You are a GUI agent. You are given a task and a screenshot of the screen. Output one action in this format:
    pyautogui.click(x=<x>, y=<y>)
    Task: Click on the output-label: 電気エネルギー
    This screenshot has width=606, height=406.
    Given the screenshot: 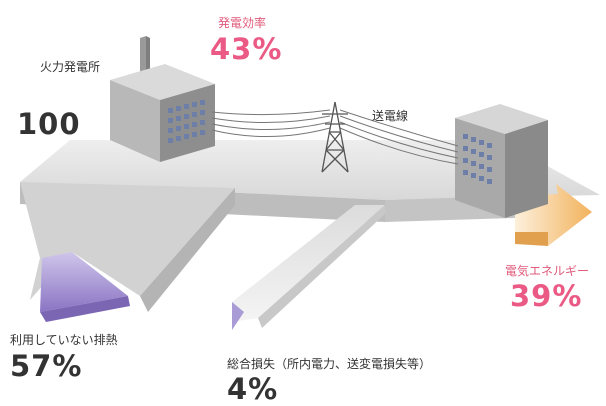 What is the action you would take?
    pyautogui.click(x=547, y=271)
    